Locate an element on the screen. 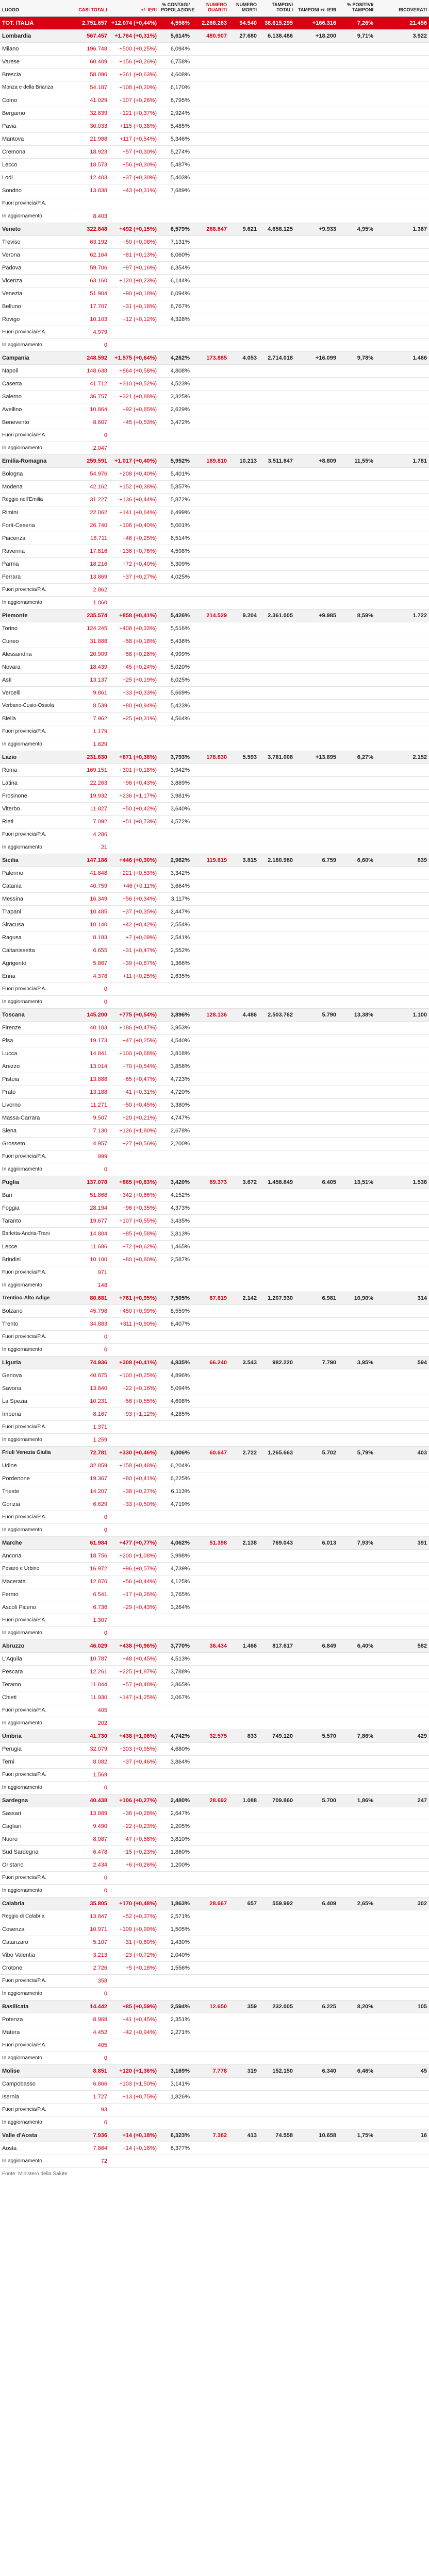  cell-contagi-popolazione: 2,200% is located at coordinates (175, 1143).